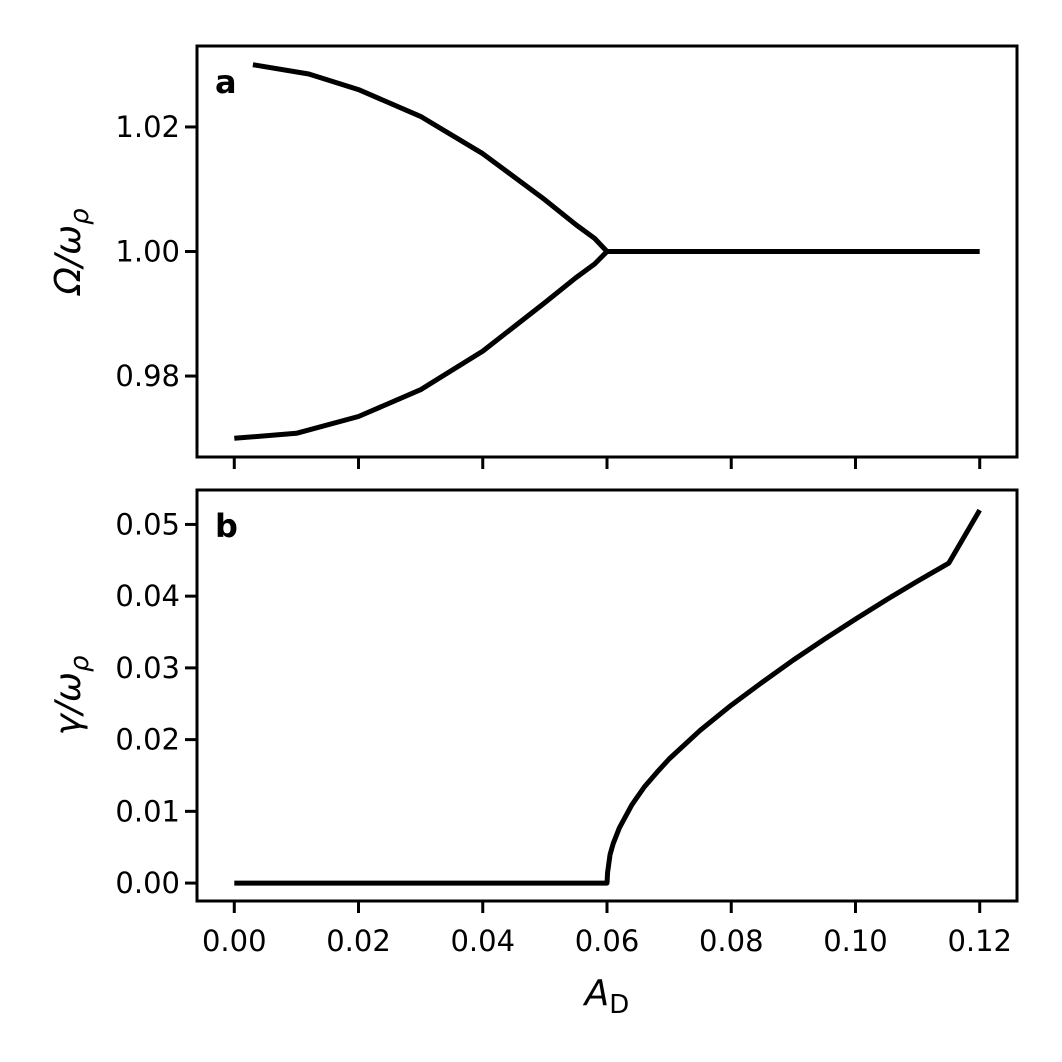 The width and height of the screenshot is (1062, 1062). What do you see at coordinates (226, 526) in the screenshot?
I see `panel-label: b` at bounding box center [226, 526].